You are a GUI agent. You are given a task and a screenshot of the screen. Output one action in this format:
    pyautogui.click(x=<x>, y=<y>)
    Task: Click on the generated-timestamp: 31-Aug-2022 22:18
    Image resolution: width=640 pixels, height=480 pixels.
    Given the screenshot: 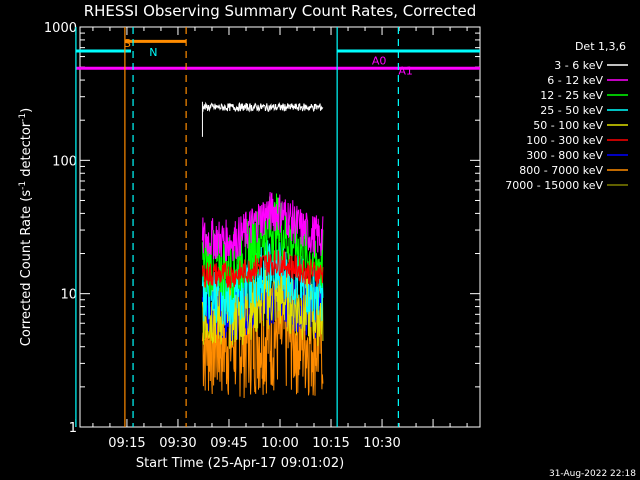 What is the action you would take?
    pyautogui.click(x=592, y=474)
    